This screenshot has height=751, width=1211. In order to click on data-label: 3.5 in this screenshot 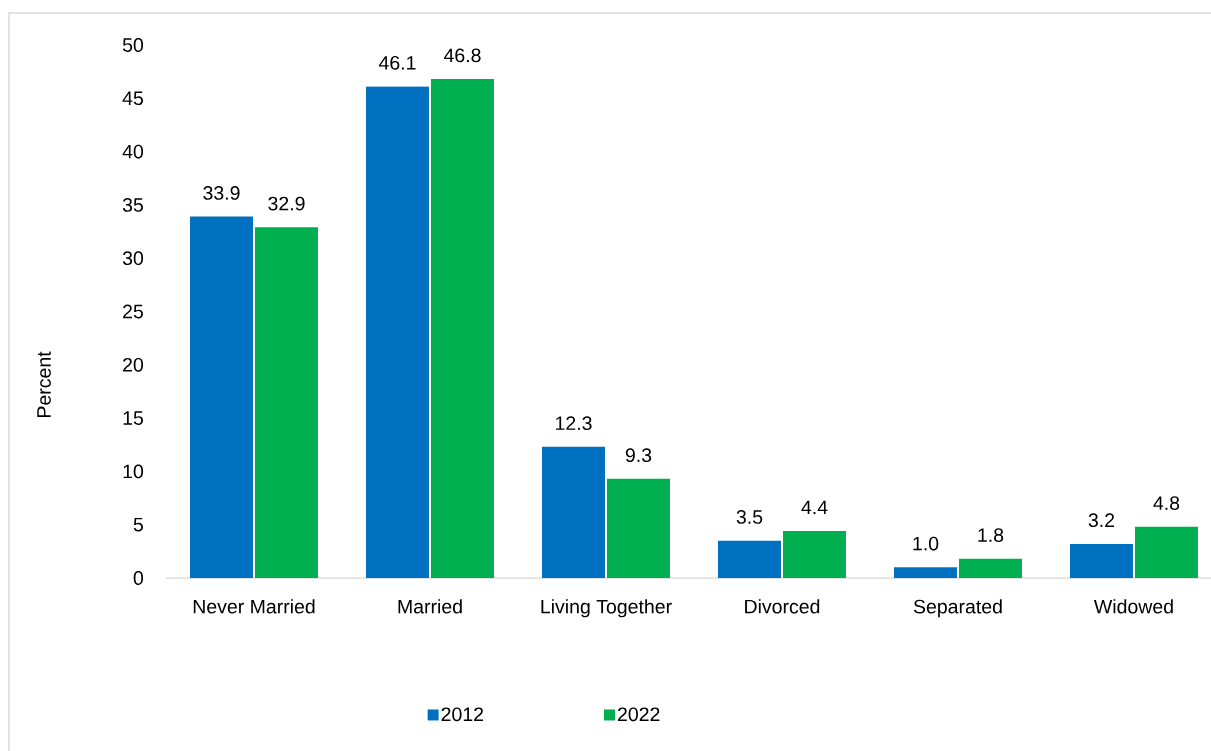, I will do `click(749, 517)`.